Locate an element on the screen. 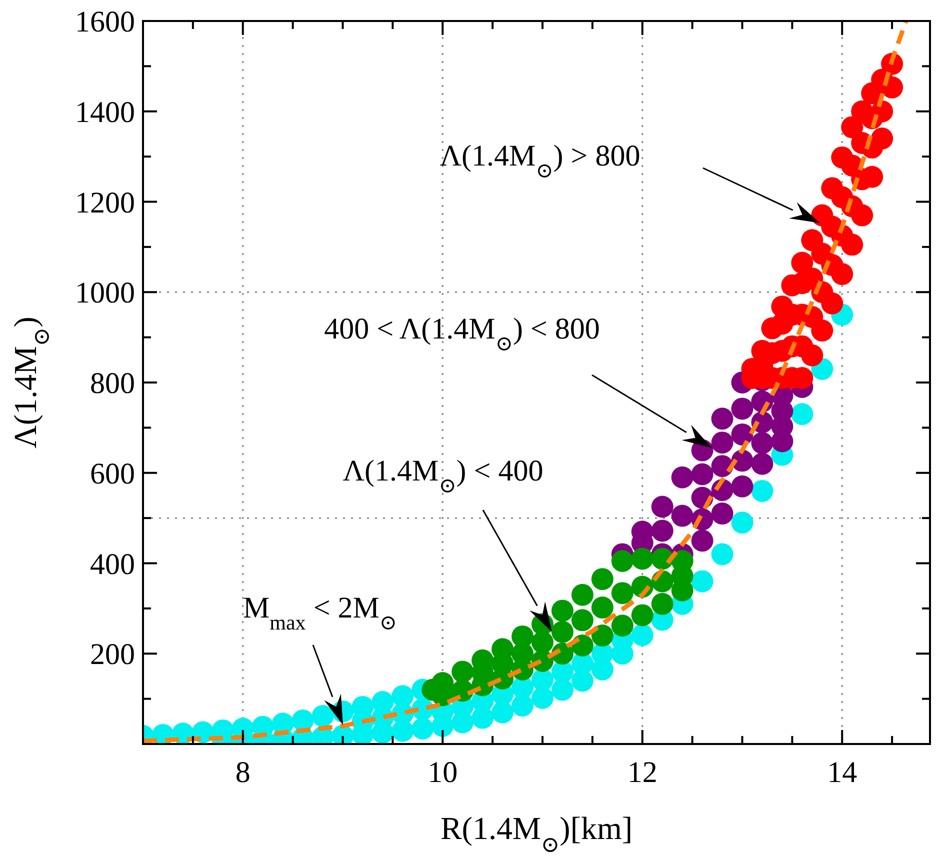  y-tick-label: 1200 is located at coordinates (105, 203).